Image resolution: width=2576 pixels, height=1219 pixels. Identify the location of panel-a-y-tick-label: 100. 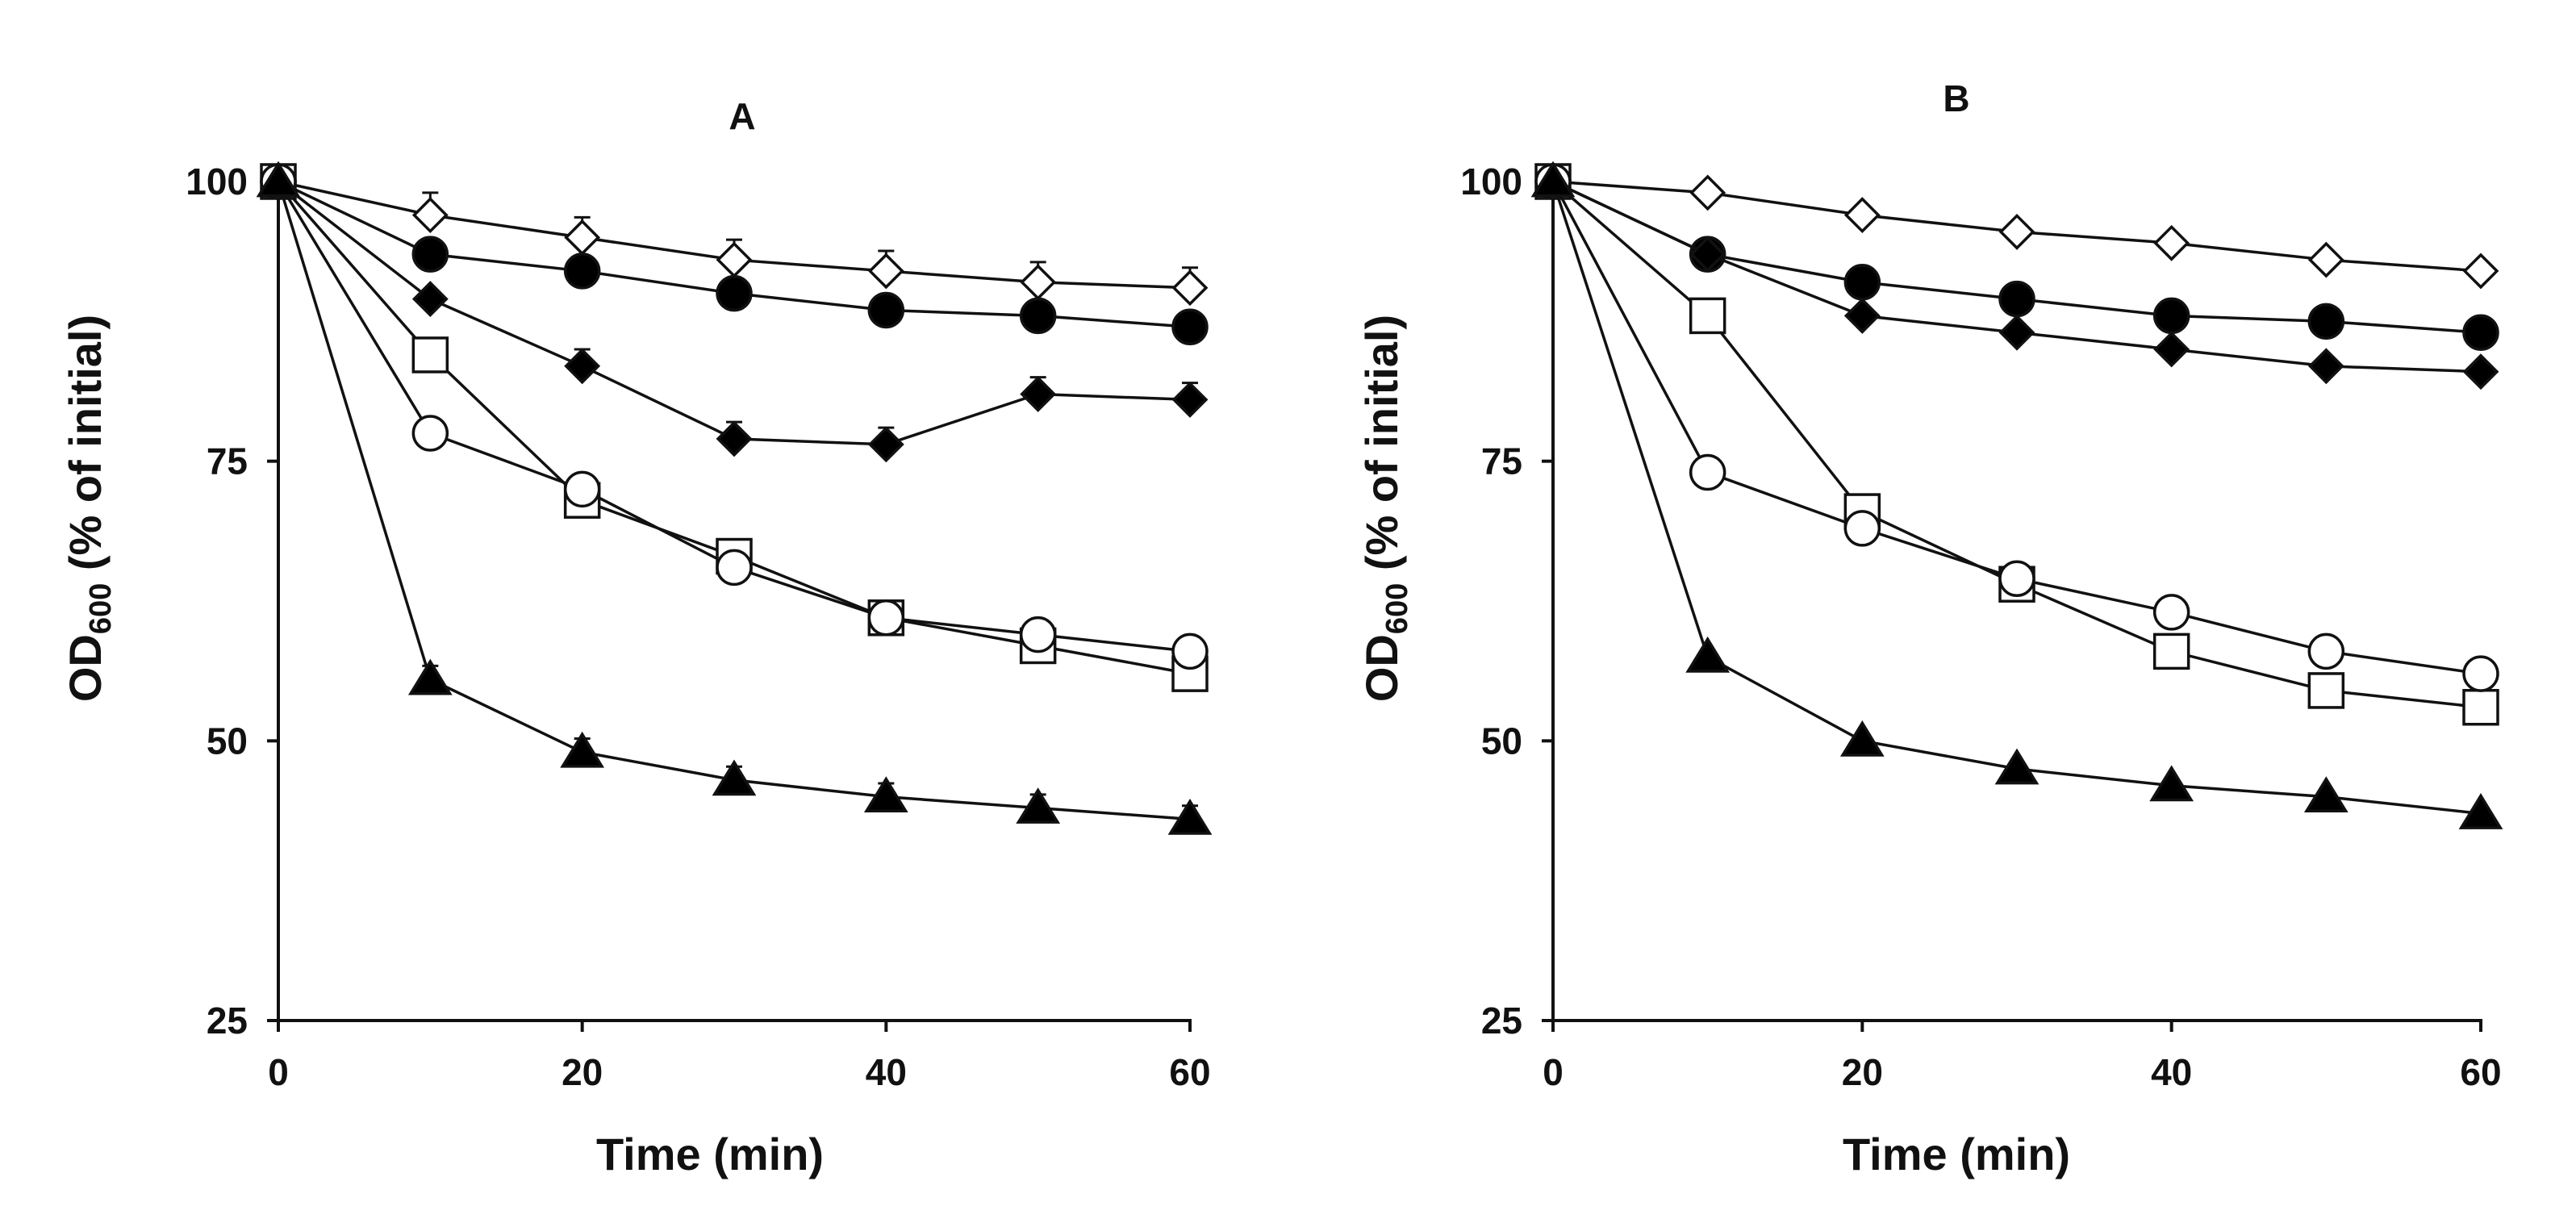
(217, 181).